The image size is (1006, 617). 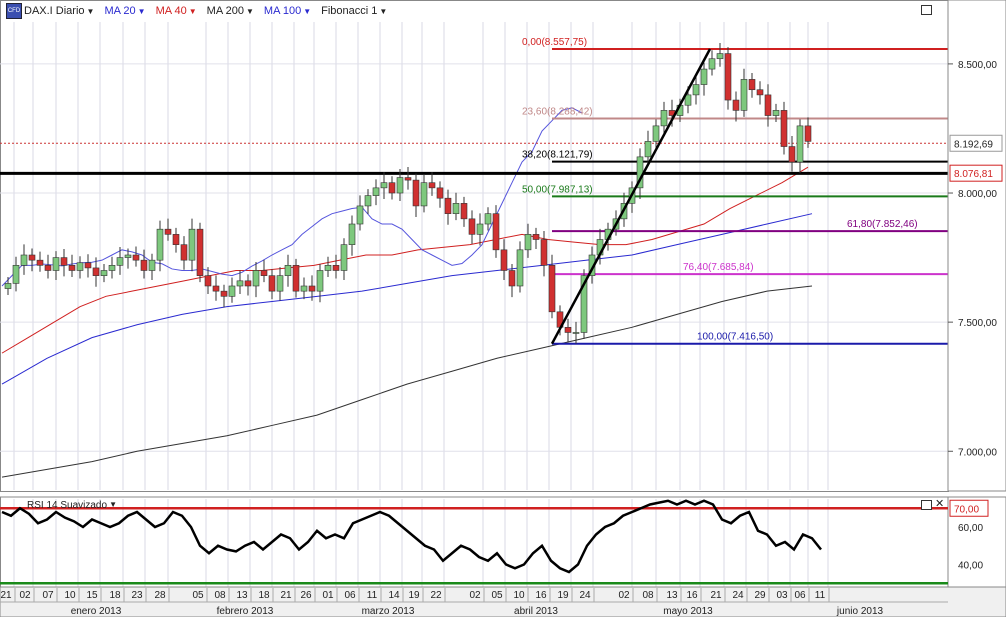 I want to click on day-tick-label: 02, so click(x=624, y=595).